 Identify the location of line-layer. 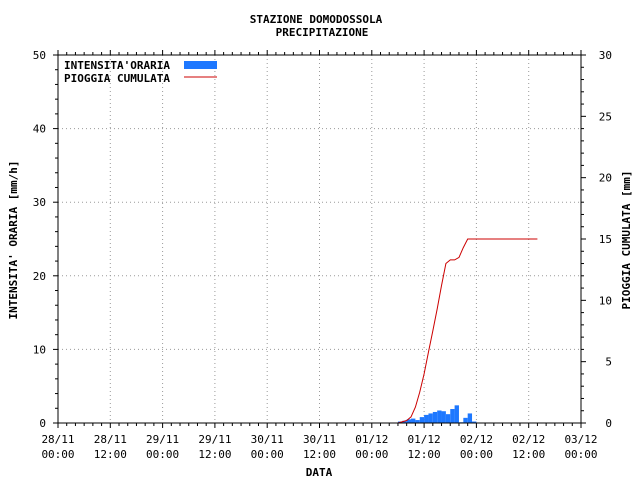
(467, 331).